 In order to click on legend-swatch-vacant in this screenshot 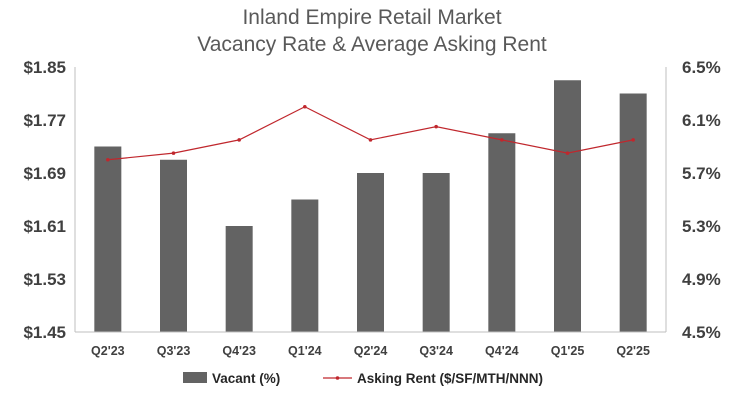, I will do `click(195, 377)`.